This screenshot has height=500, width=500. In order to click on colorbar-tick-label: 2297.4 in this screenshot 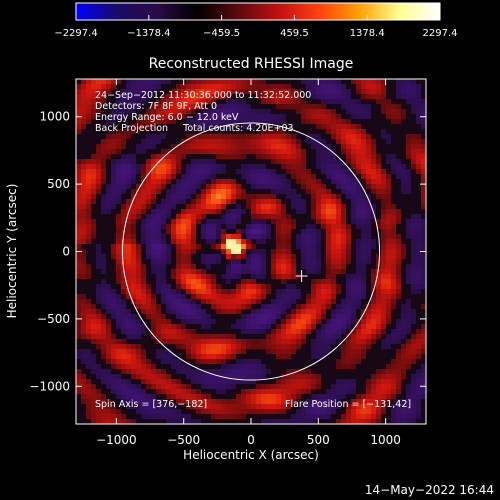, I will do `click(440, 33)`.